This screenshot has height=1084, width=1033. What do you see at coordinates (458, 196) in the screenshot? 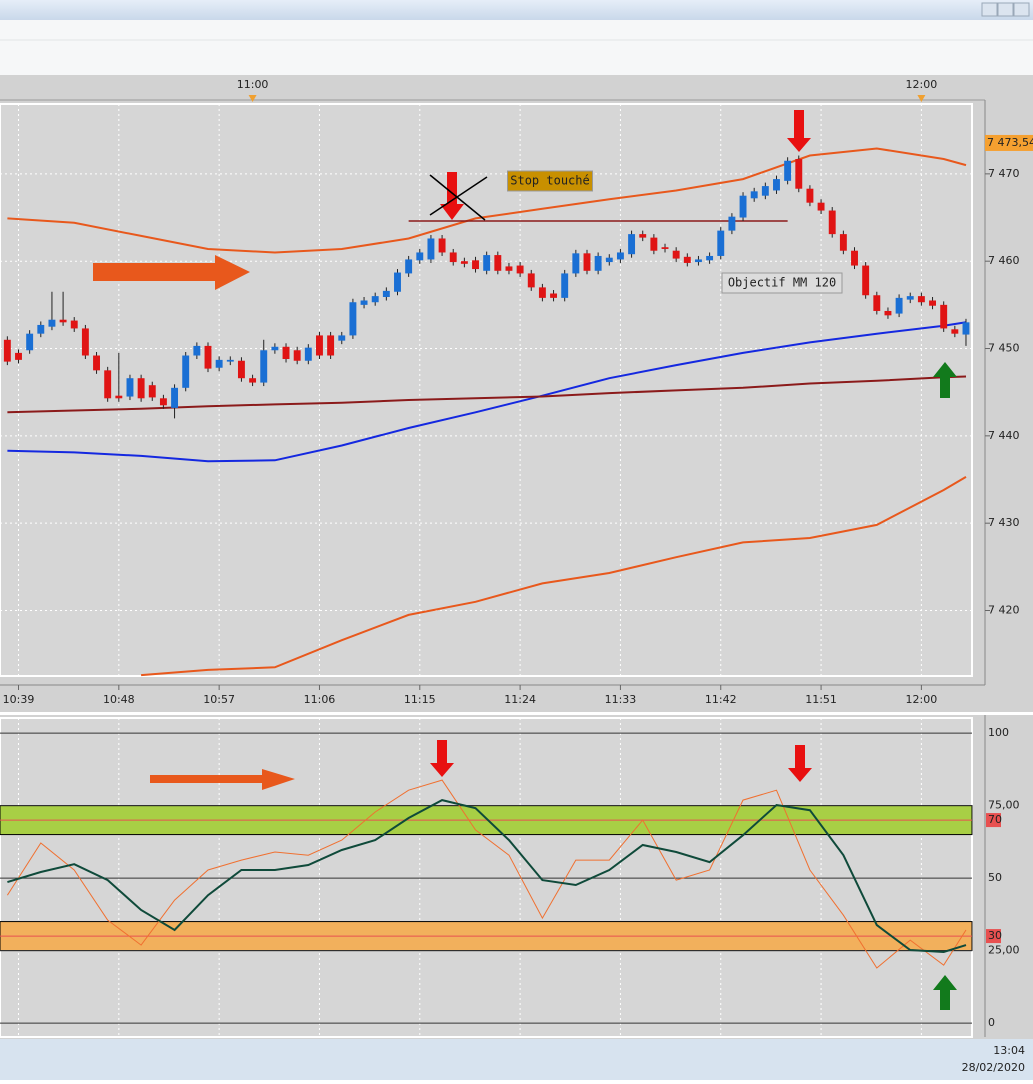
I see `cross` at bounding box center [458, 196].